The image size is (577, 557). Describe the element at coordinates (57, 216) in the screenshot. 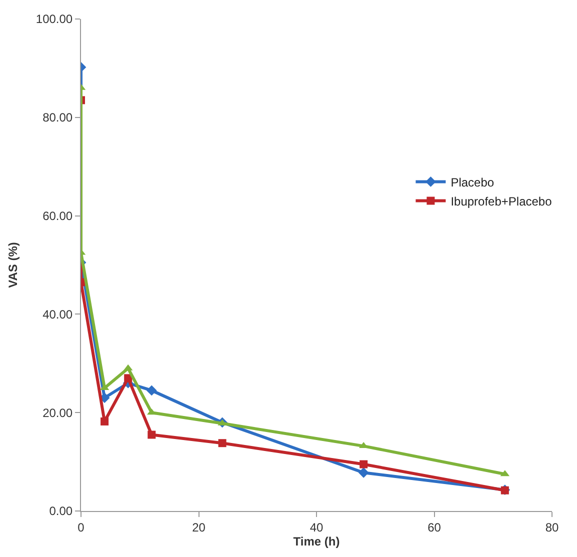

I see `y-tick-label: 60.00` at that location.